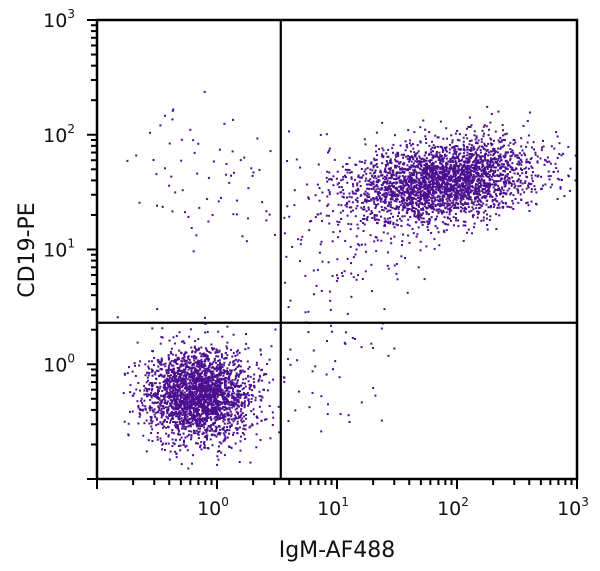 The height and width of the screenshot is (571, 600). I want to click on x-tick-label: 10², so click(453, 507).